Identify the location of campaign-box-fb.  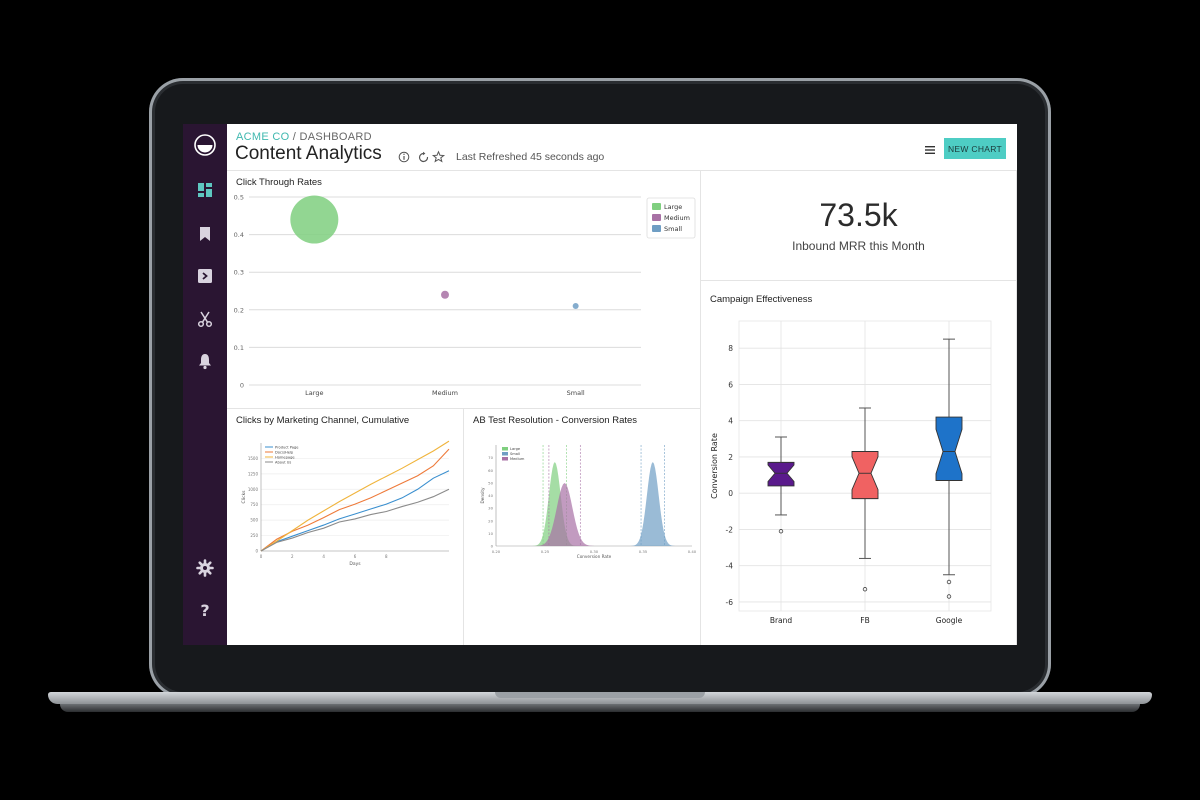
(865, 475).